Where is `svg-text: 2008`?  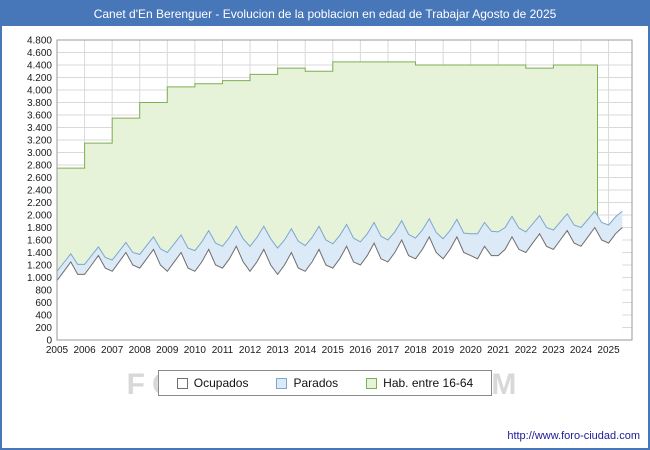
svg-text: 2008 is located at coordinates (140, 350).